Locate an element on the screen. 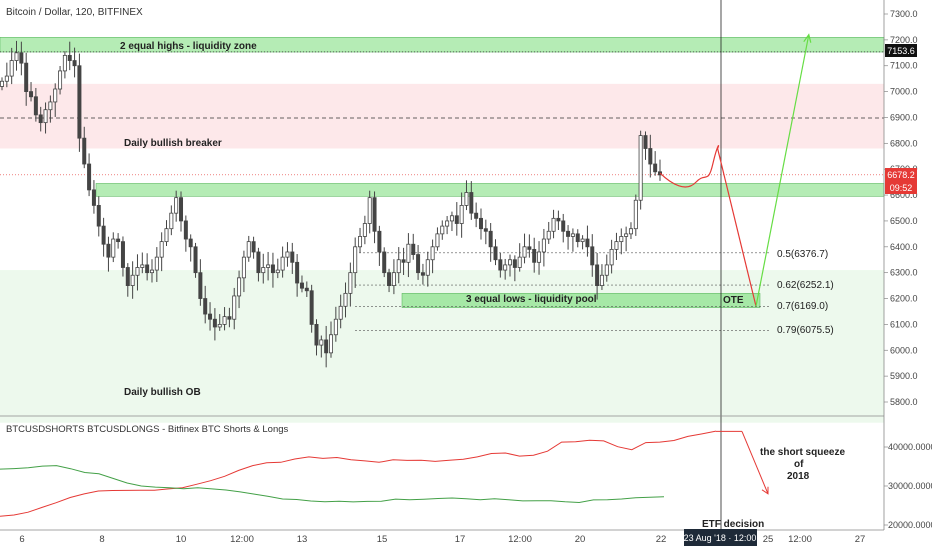 Image resolution: width=932 pixels, height=550 pixels. price-tick-label: 7200.0 is located at coordinates (904, 40).